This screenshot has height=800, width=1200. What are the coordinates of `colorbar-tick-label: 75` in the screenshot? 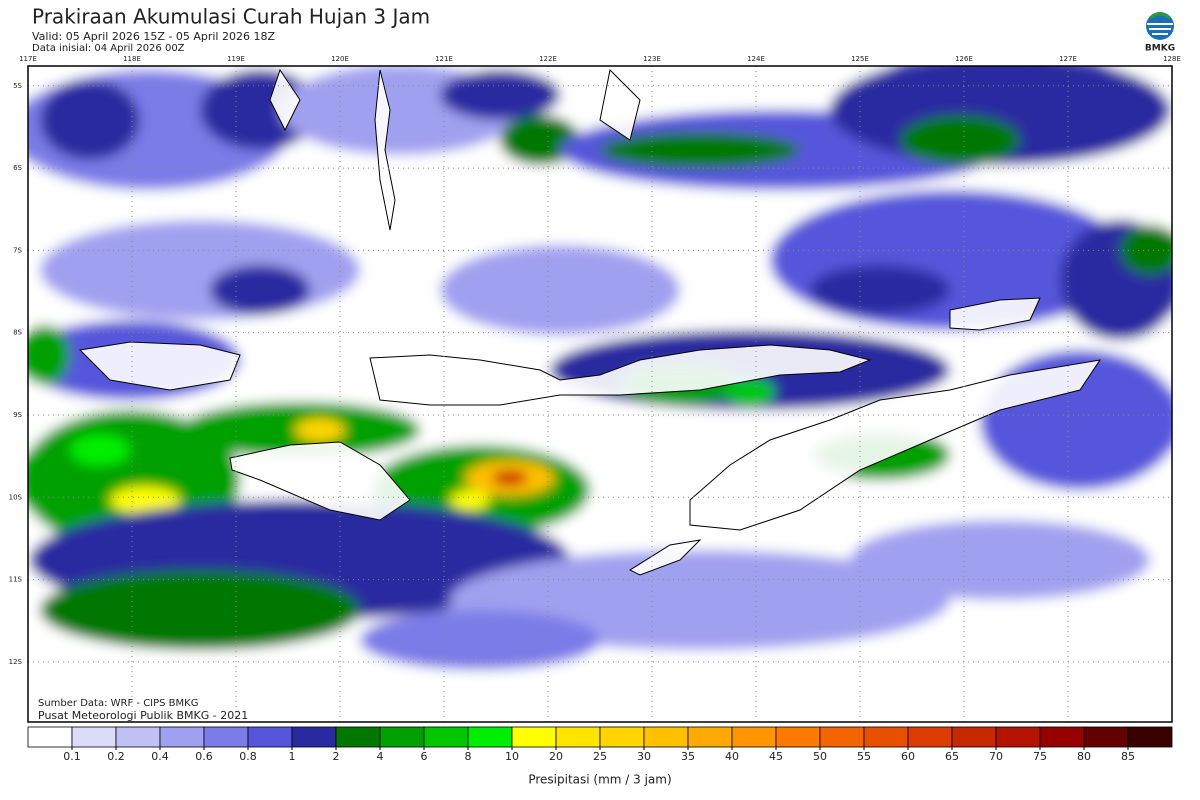 It's located at (1040, 756).